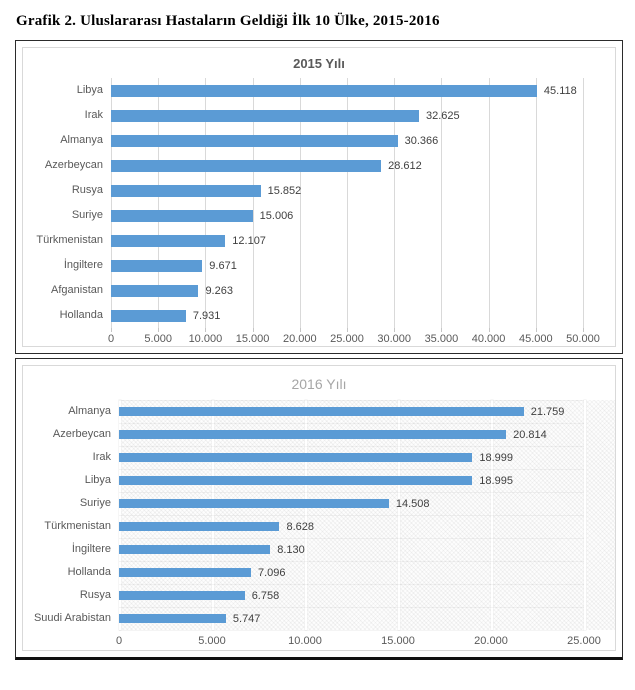 The height and width of the screenshot is (690, 635). Describe the element at coordinates (363, 265) in the screenshot. I see `bar-row: 9.671` at that location.